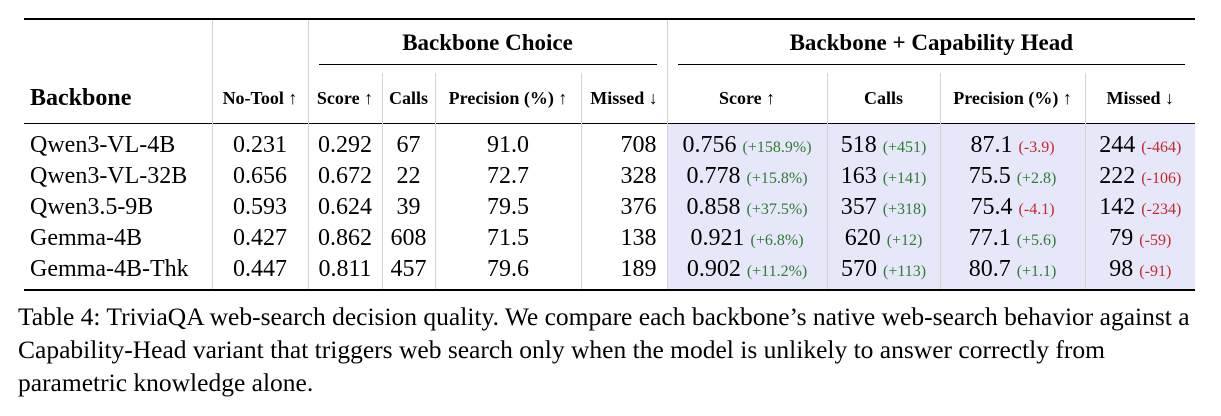  What do you see at coordinates (904, 147) in the screenshot?
I see `row-cap-calls-delta: (+451)` at bounding box center [904, 147].